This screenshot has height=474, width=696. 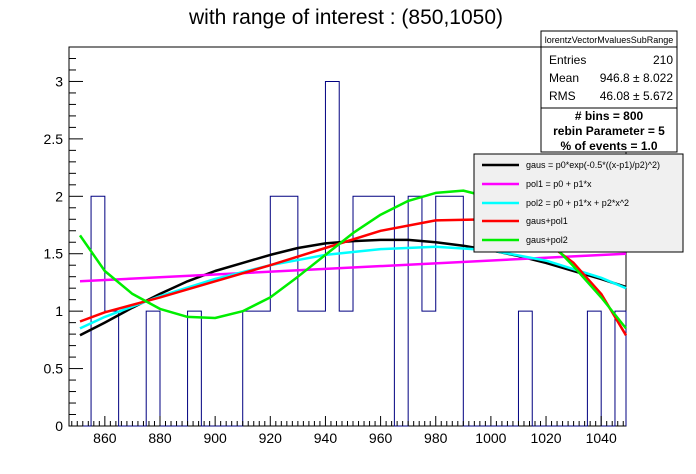 I want to click on legend-label-pol2: pol2 = p0 + p1*x + p2*x^2, so click(x=577, y=203).